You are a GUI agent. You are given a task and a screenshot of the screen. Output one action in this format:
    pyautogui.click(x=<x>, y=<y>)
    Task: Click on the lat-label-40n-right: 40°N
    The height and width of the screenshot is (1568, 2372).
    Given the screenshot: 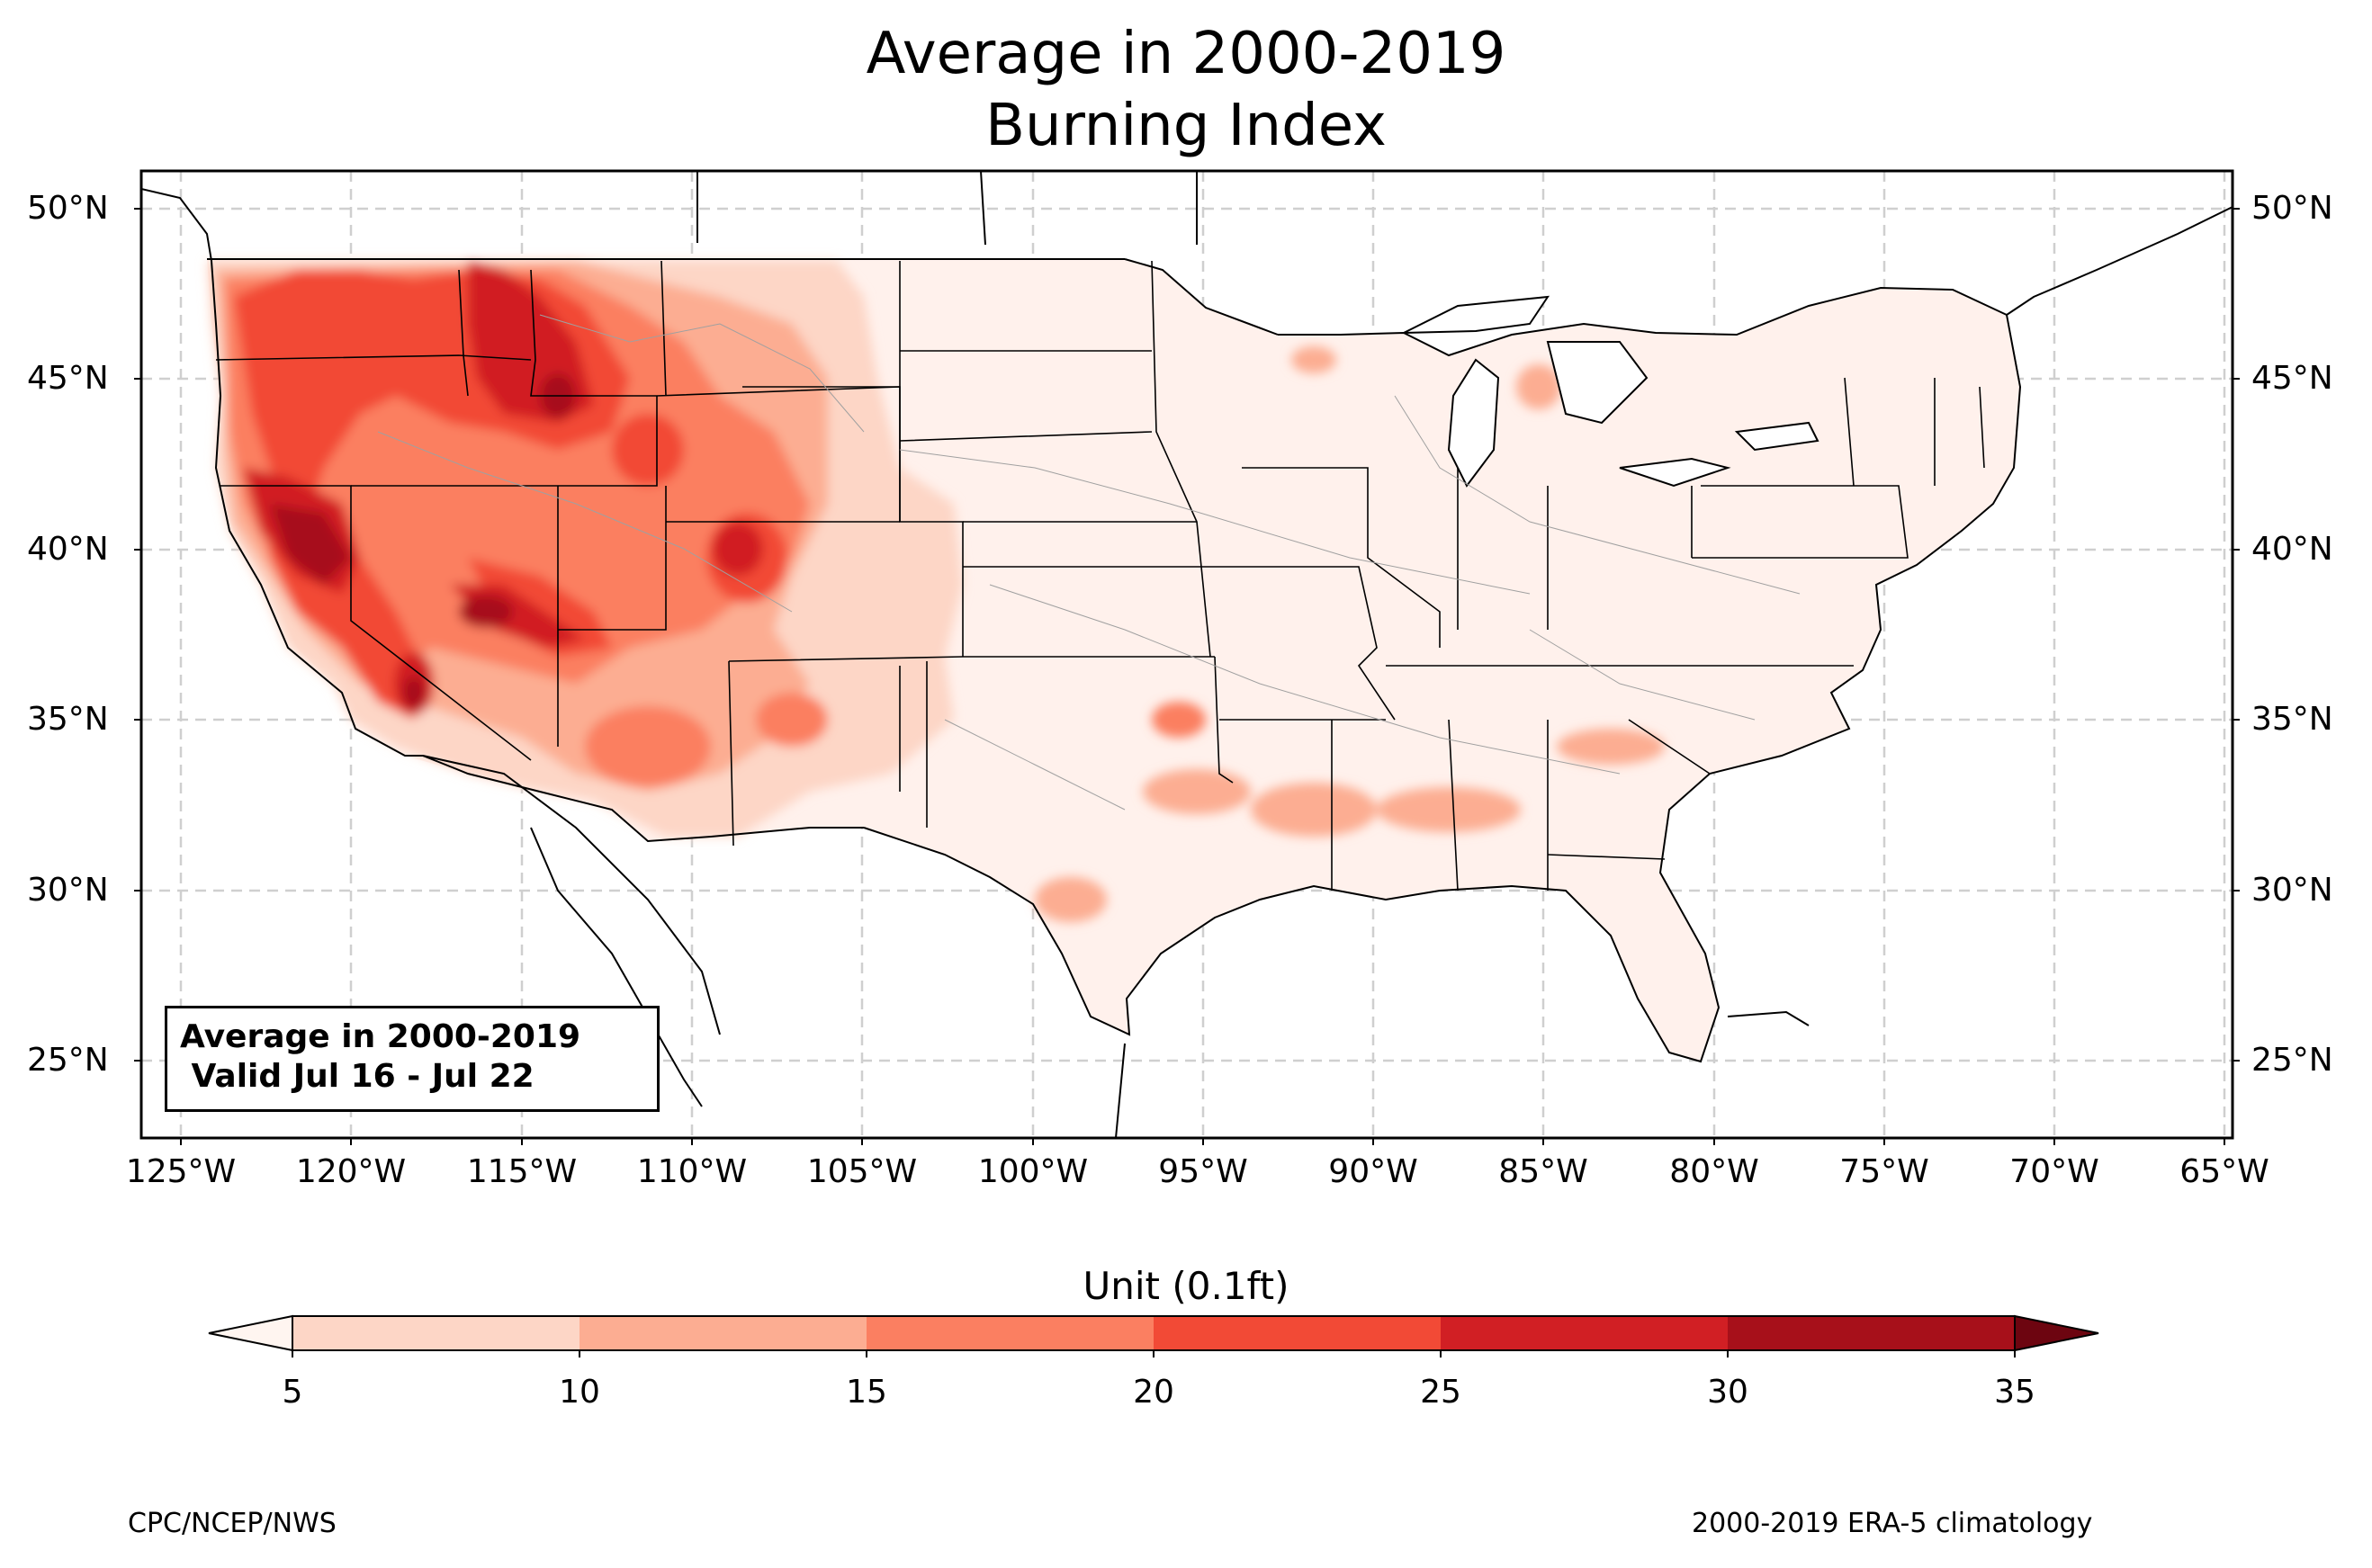 What is the action you would take?
    pyautogui.click(x=2292, y=549)
    